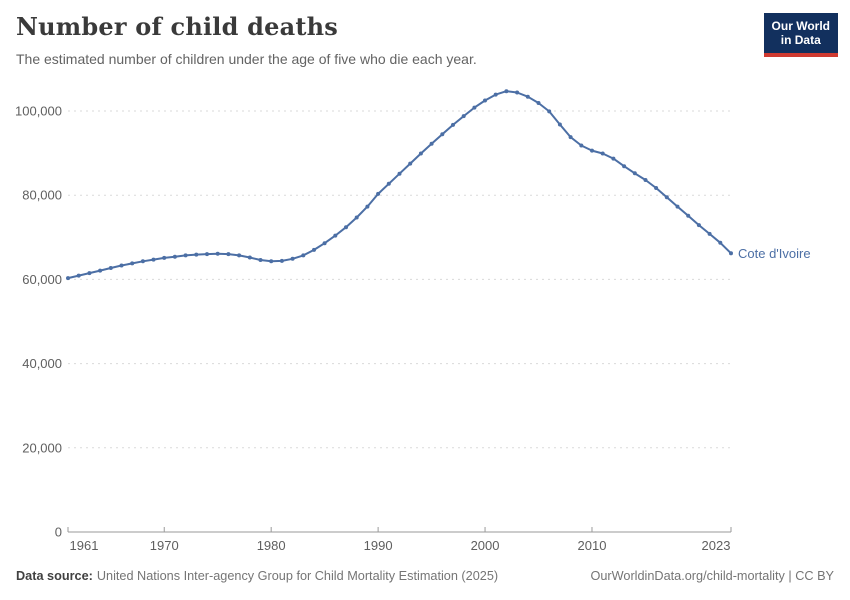 The width and height of the screenshot is (850, 600). Describe the element at coordinates (58, 532) in the screenshot. I see `y-axis-tick-label: 0` at that location.